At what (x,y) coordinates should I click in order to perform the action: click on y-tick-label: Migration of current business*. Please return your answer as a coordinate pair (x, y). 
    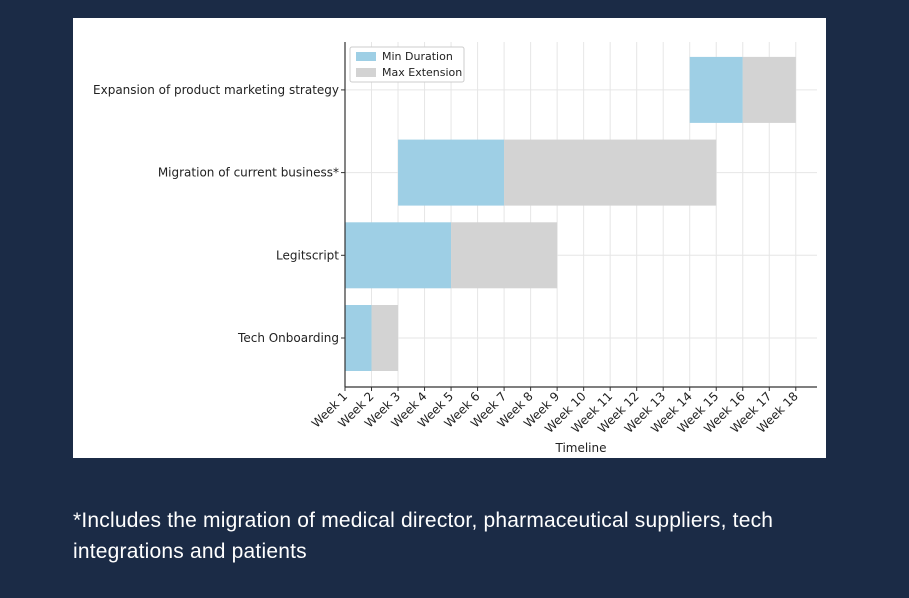
    Looking at the image, I should click on (248, 173).